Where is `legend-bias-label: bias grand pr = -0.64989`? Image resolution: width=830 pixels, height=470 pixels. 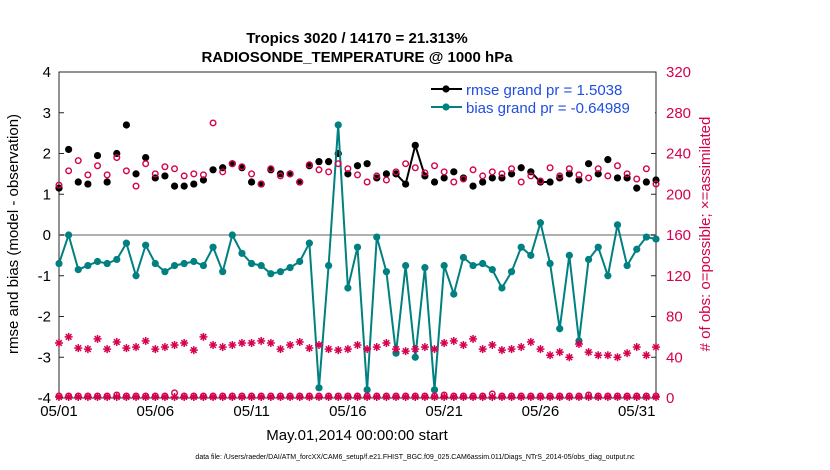 legend-bias-label: bias grand pr = -0.64989 is located at coordinates (548, 108).